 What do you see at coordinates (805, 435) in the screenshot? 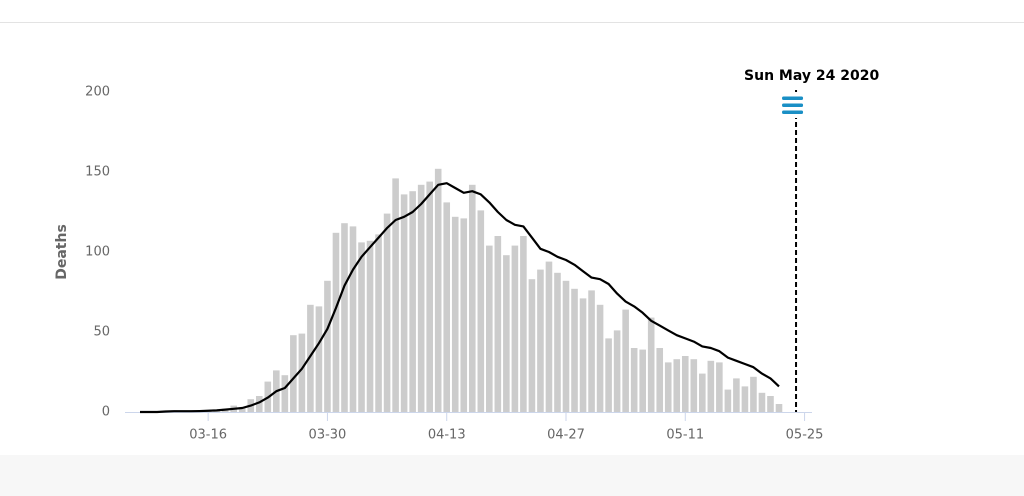
I see `x-tick-label: 05-25` at bounding box center [805, 435].